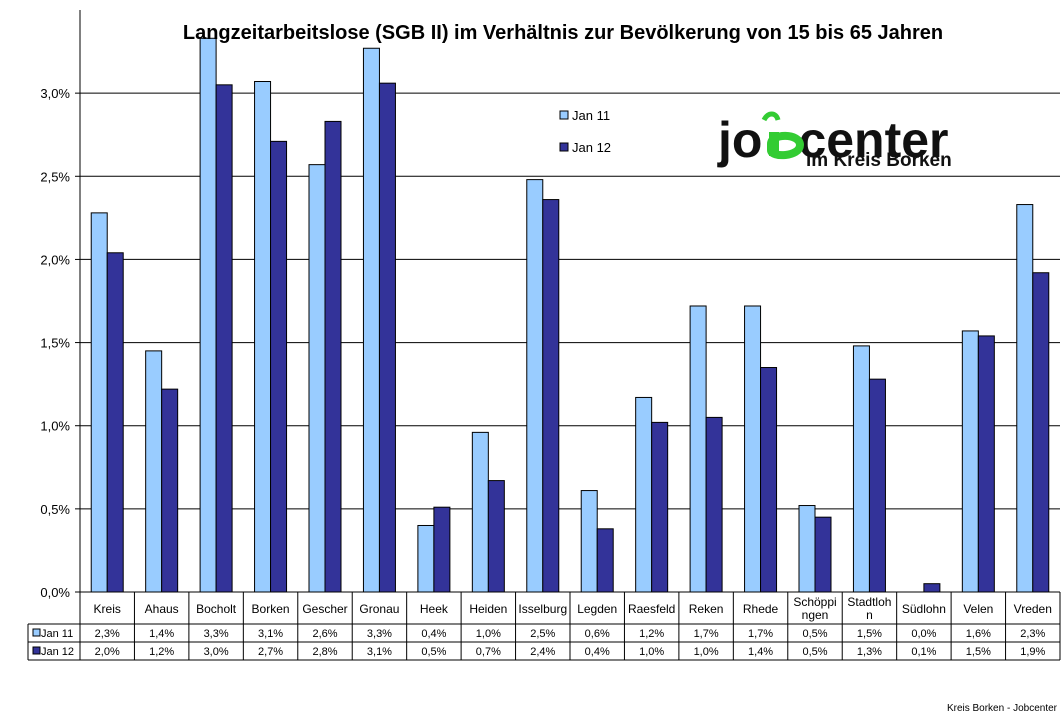 The image size is (1064, 727). What do you see at coordinates (869, 652) in the screenshot?
I see `data-label: 1,3%` at bounding box center [869, 652].